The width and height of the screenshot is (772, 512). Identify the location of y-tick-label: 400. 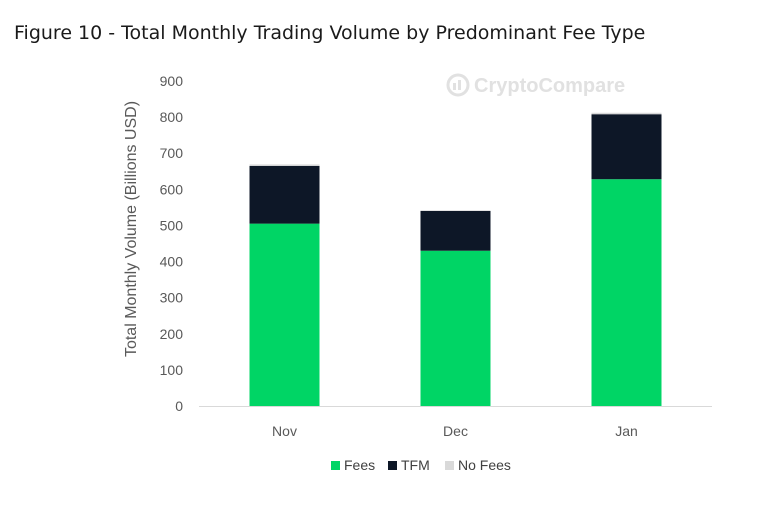
(172, 262).